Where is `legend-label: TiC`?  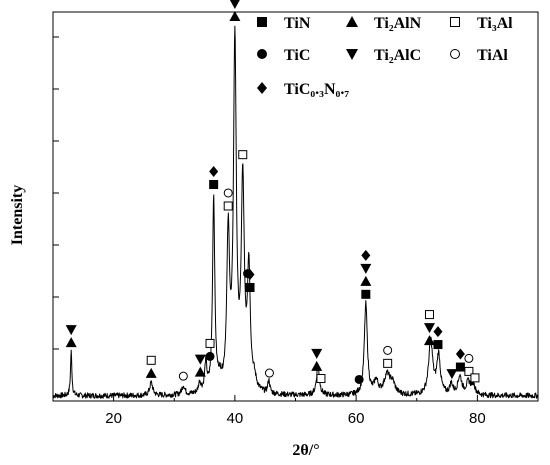 legend-label: TiC is located at coordinates (297, 55).